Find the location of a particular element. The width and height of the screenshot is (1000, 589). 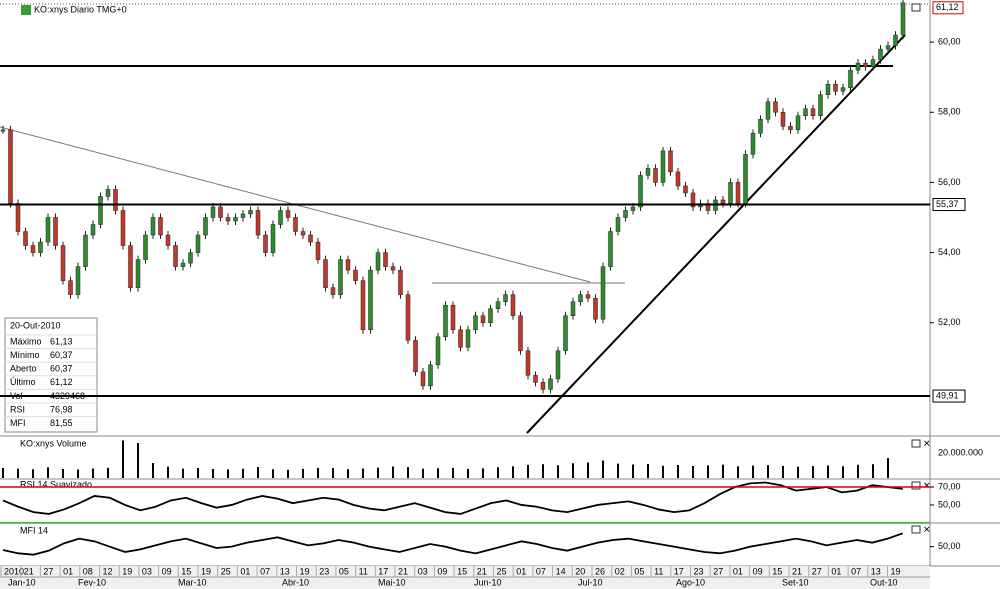

last-price-box is located at coordinates (948, 8).